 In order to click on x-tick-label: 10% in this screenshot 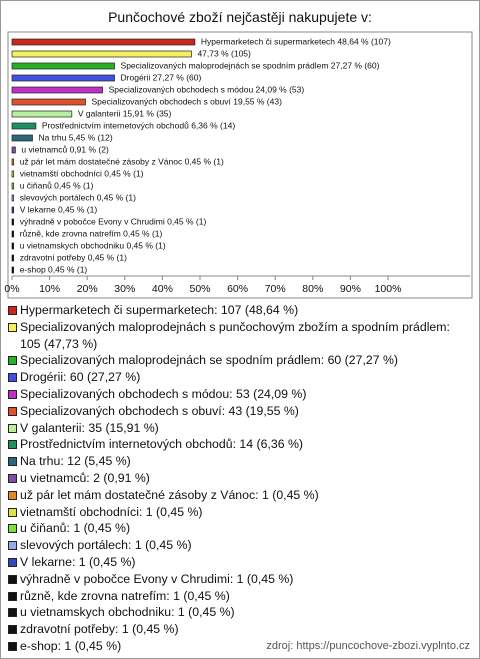, I will do `click(49, 289)`.